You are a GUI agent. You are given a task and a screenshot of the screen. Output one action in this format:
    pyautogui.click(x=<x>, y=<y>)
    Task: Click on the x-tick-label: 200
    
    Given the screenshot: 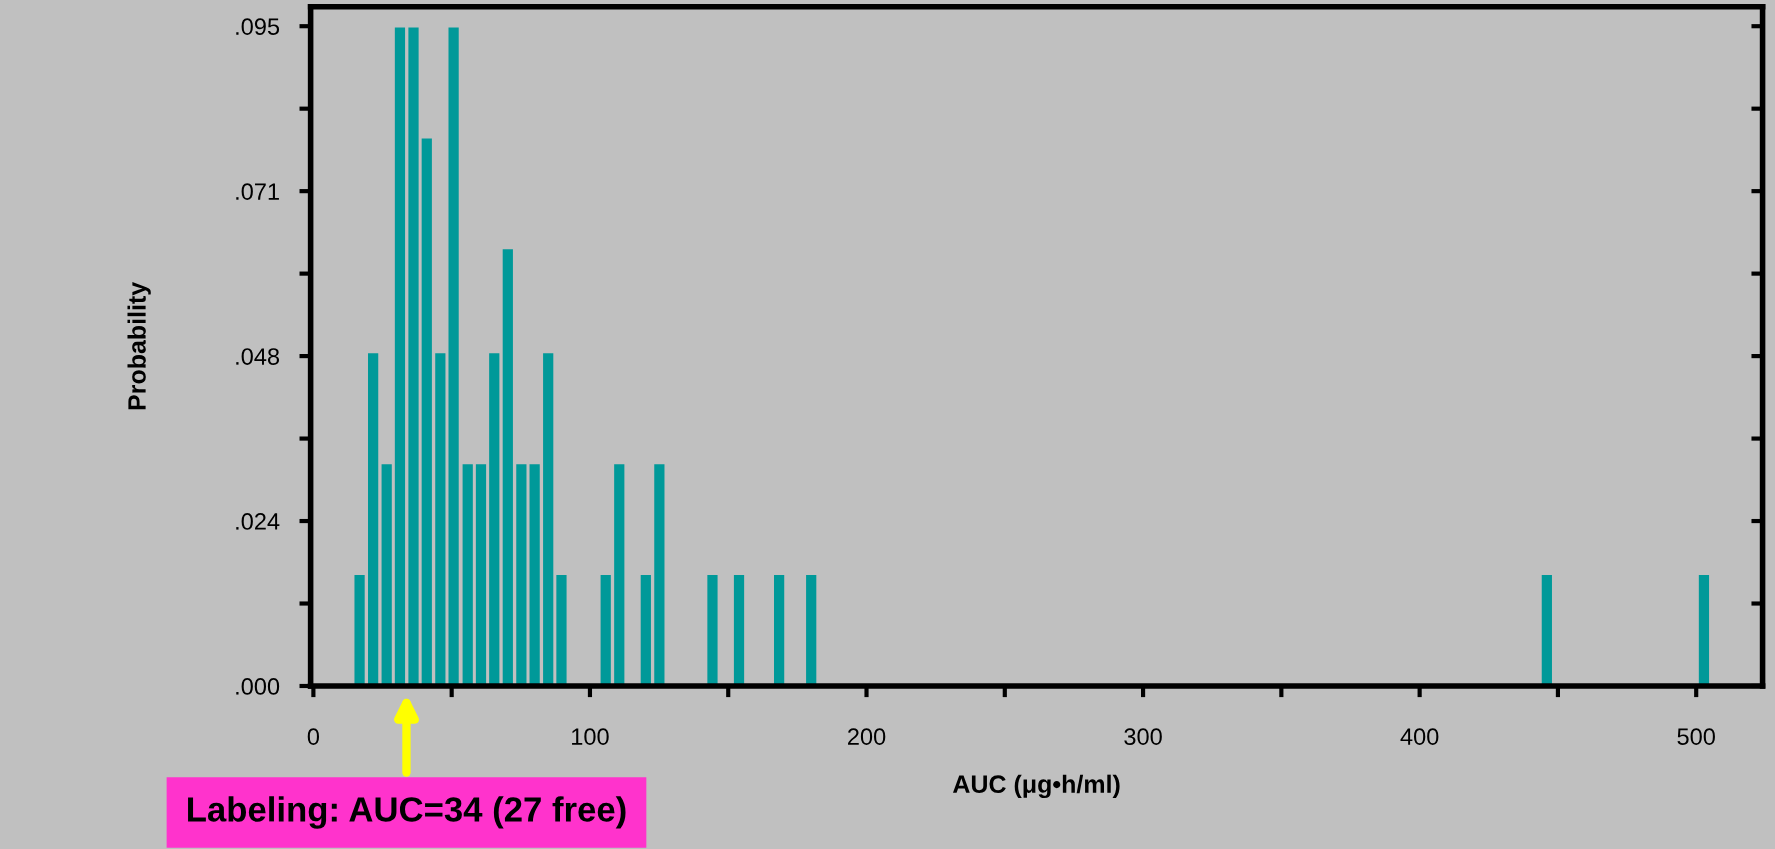 What is the action you would take?
    pyautogui.click(x=867, y=736)
    